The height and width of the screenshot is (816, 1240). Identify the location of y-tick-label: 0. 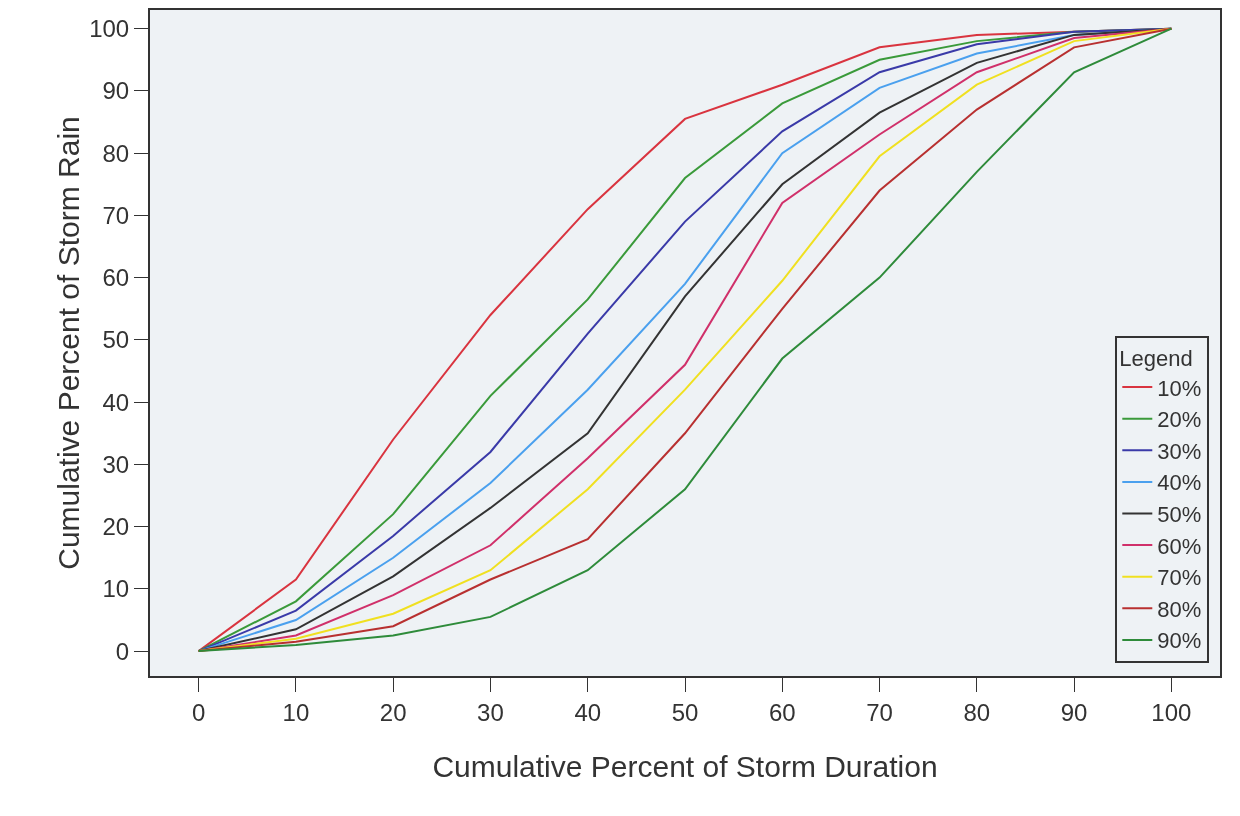
(122, 651).